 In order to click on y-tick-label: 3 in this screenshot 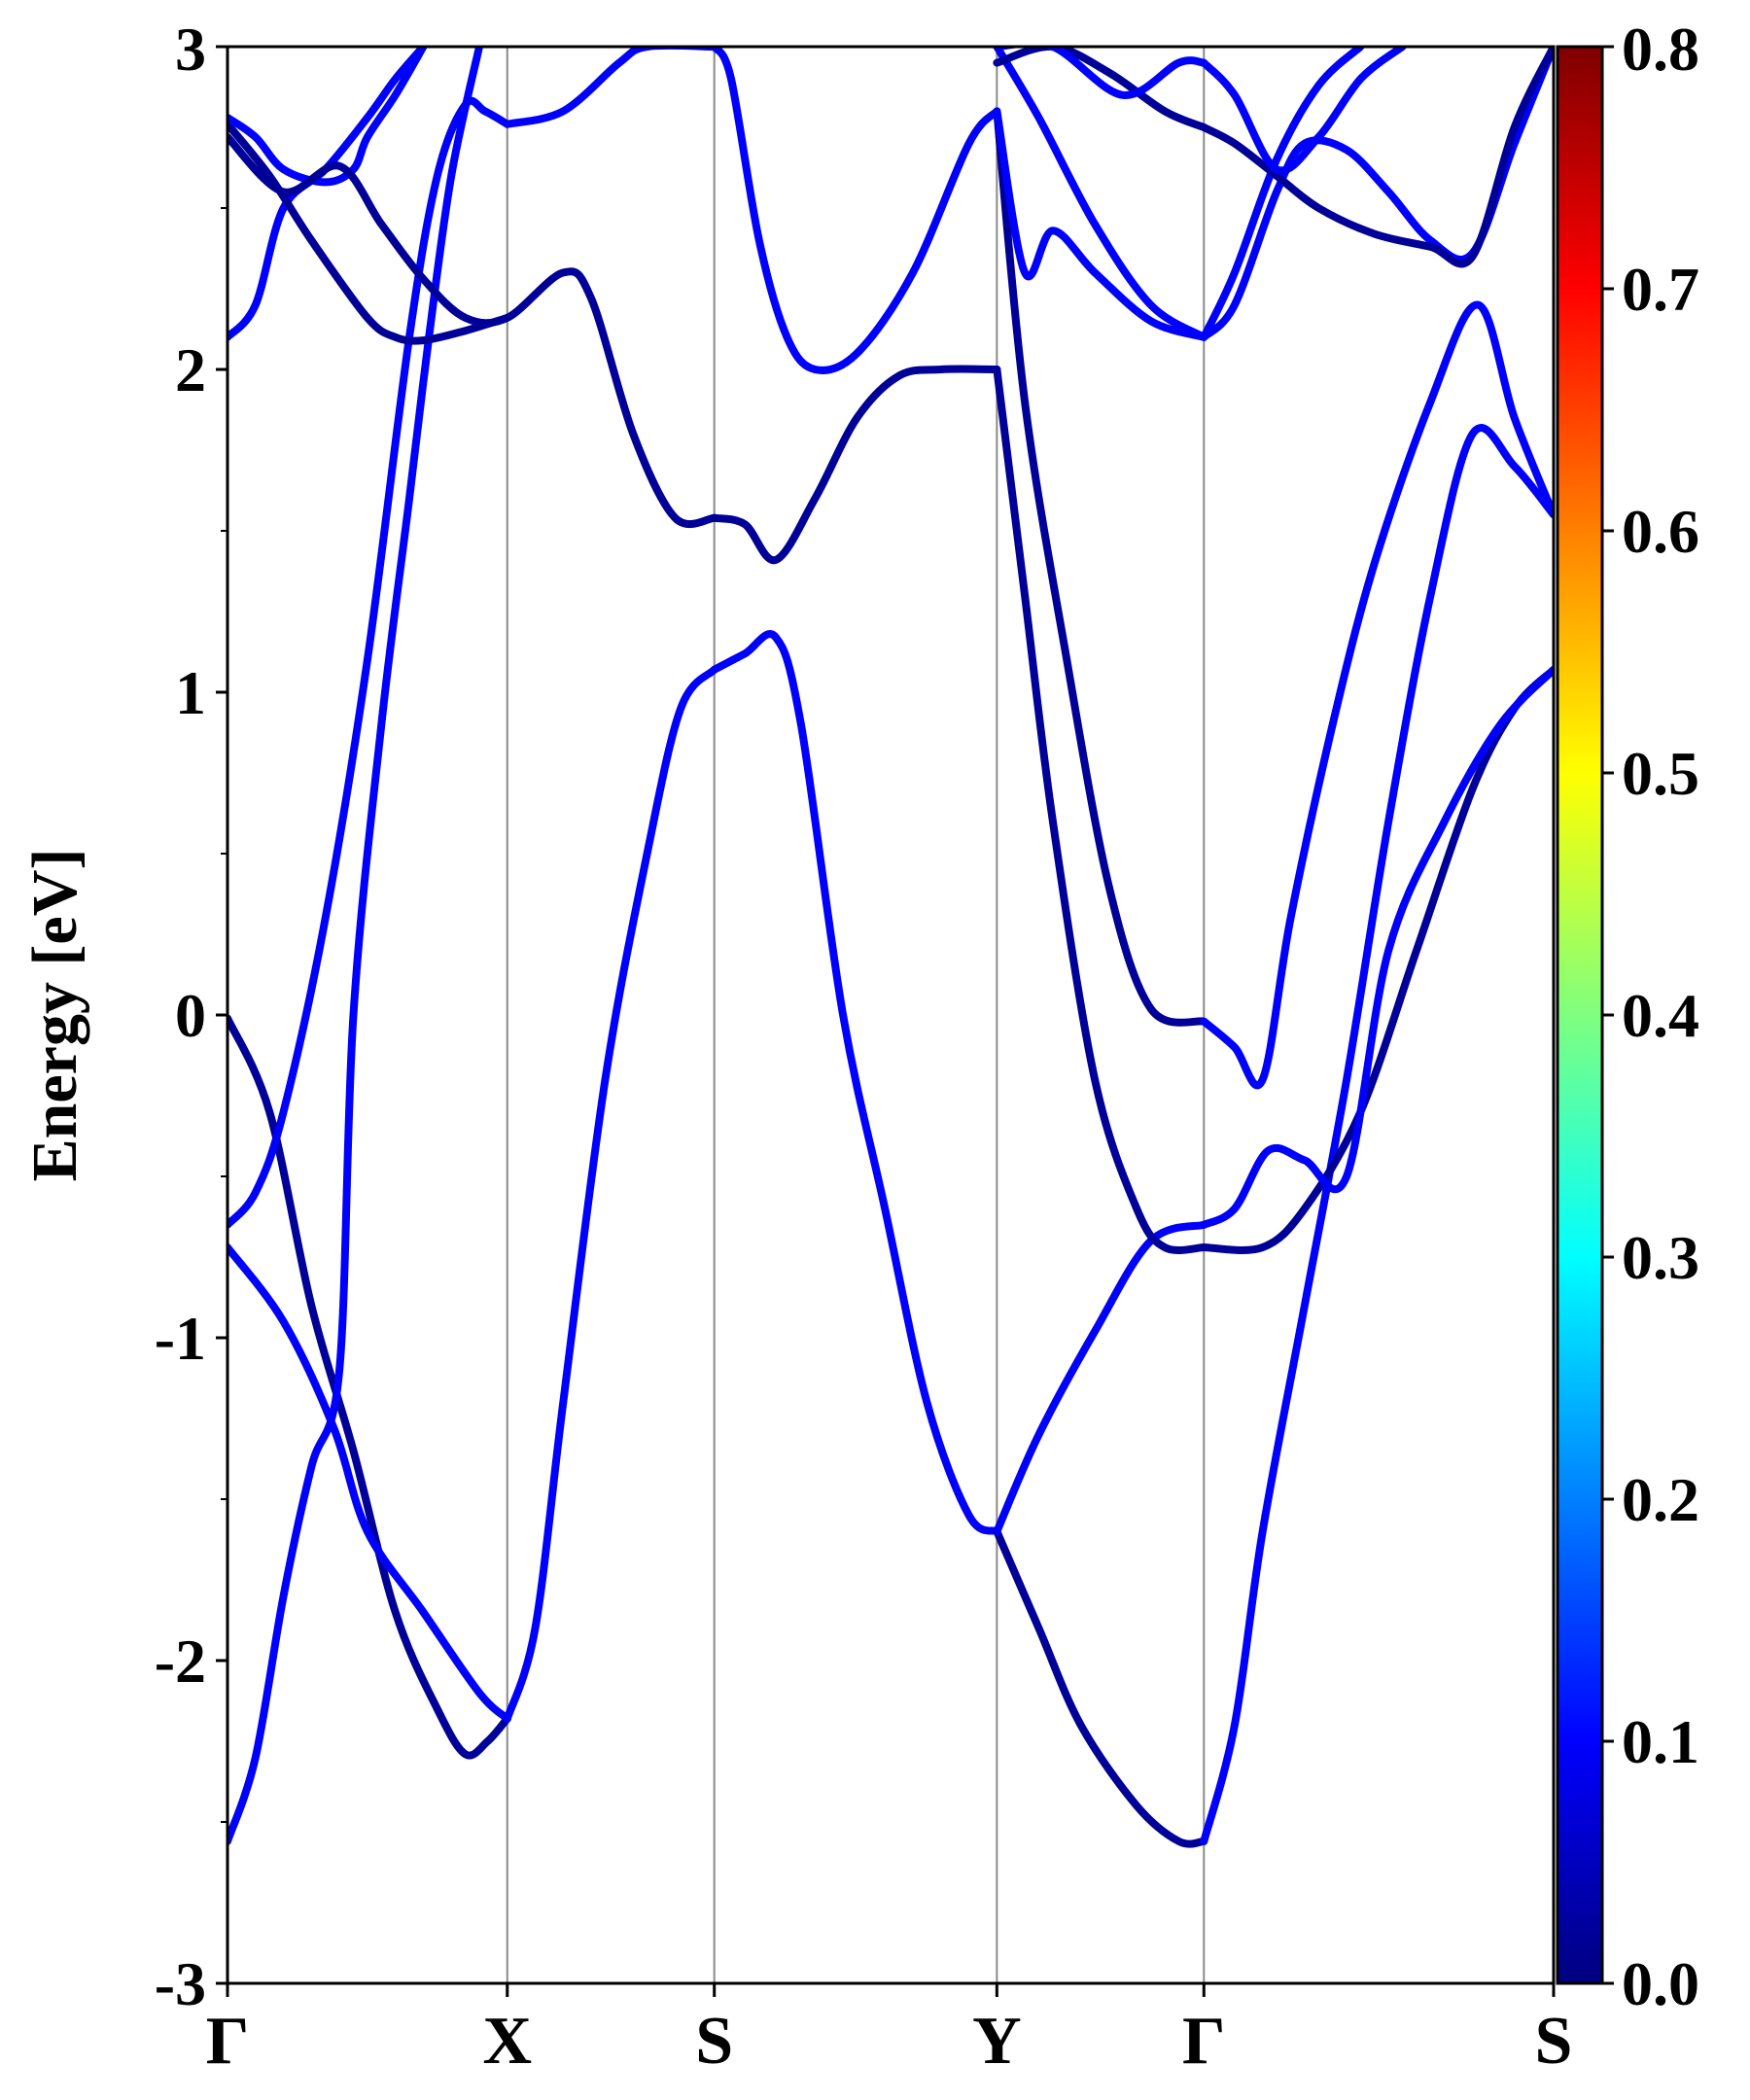, I will do `click(190, 49)`.